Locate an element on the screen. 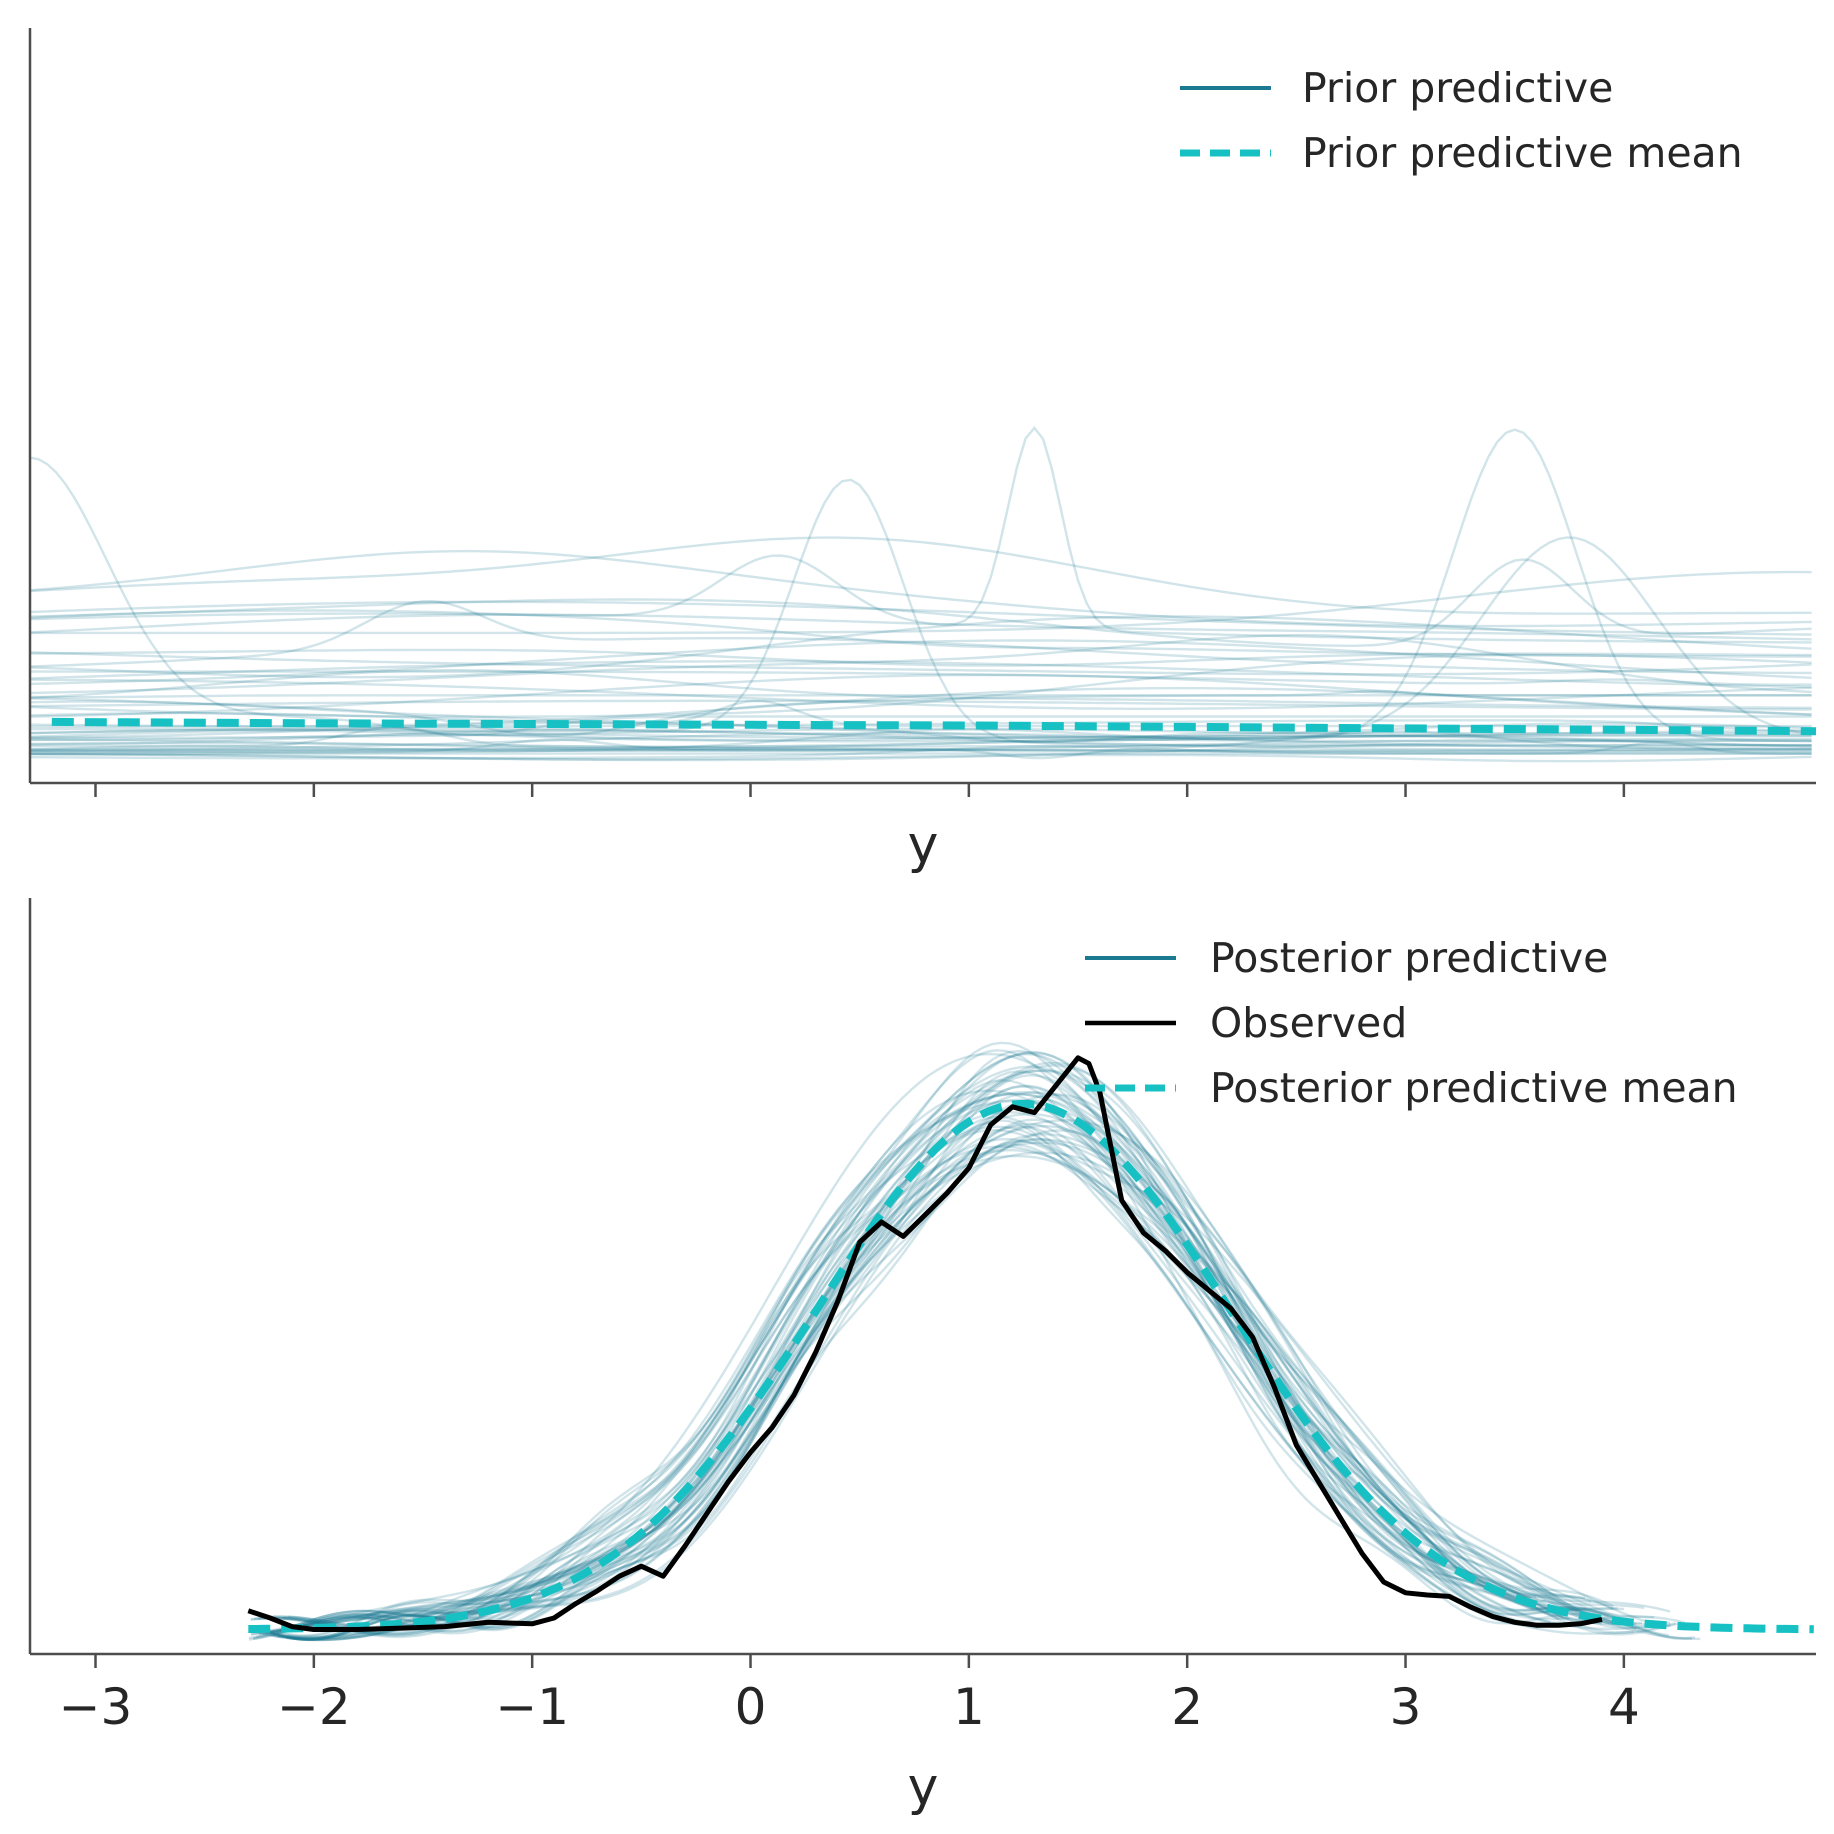 This screenshot has height=1834, width=1834. legend-label-posterior-predictive-mean: Posterior predictive mean is located at coordinates (1474, 1088).